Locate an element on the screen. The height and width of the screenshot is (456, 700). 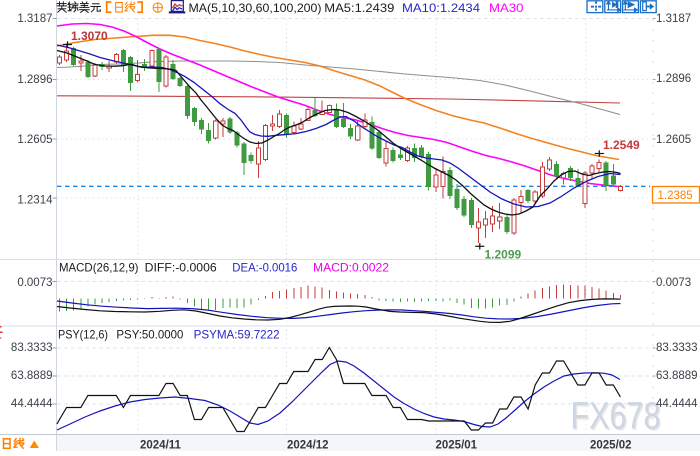
svg-text: MACD:0.0022 is located at coordinates (351, 268).